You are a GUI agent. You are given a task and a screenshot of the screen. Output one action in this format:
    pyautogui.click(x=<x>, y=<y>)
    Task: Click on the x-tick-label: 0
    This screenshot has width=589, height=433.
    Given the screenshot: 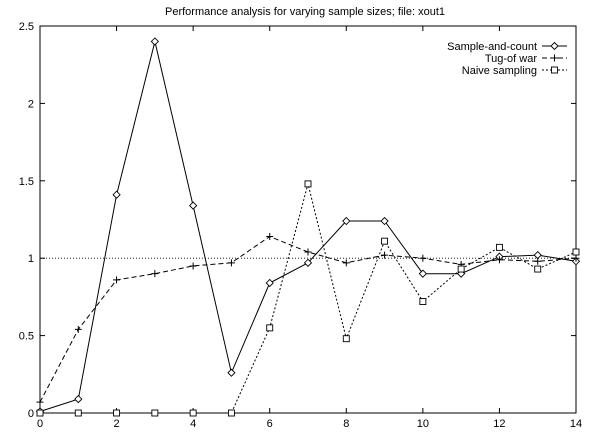 What is the action you would take?
    pyautogui.click(x=40, y=424)
    